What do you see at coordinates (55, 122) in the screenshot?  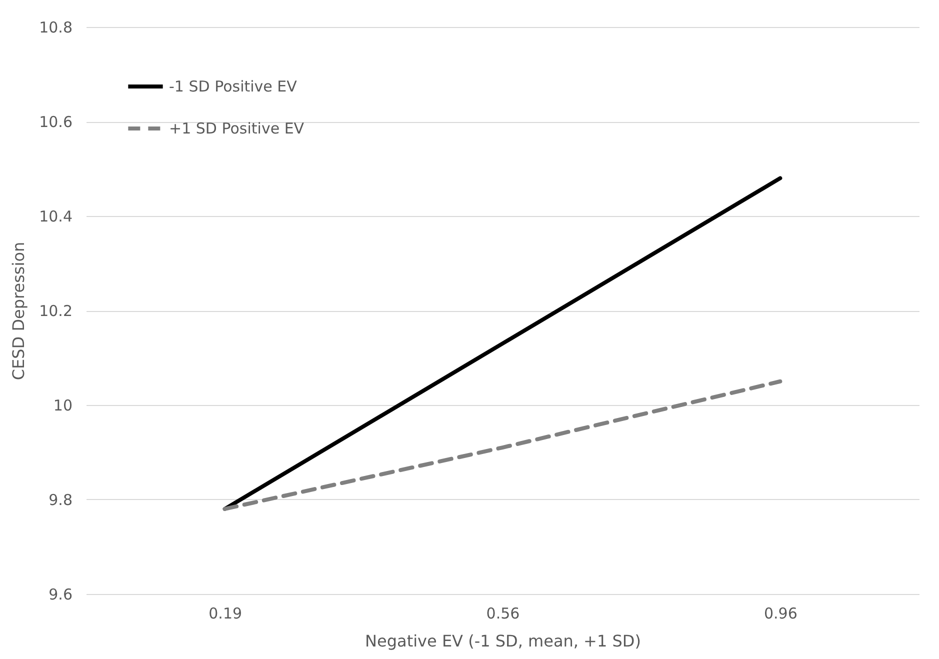 I see `y-tick-label: 10.6` at bounding box center [55, 122].